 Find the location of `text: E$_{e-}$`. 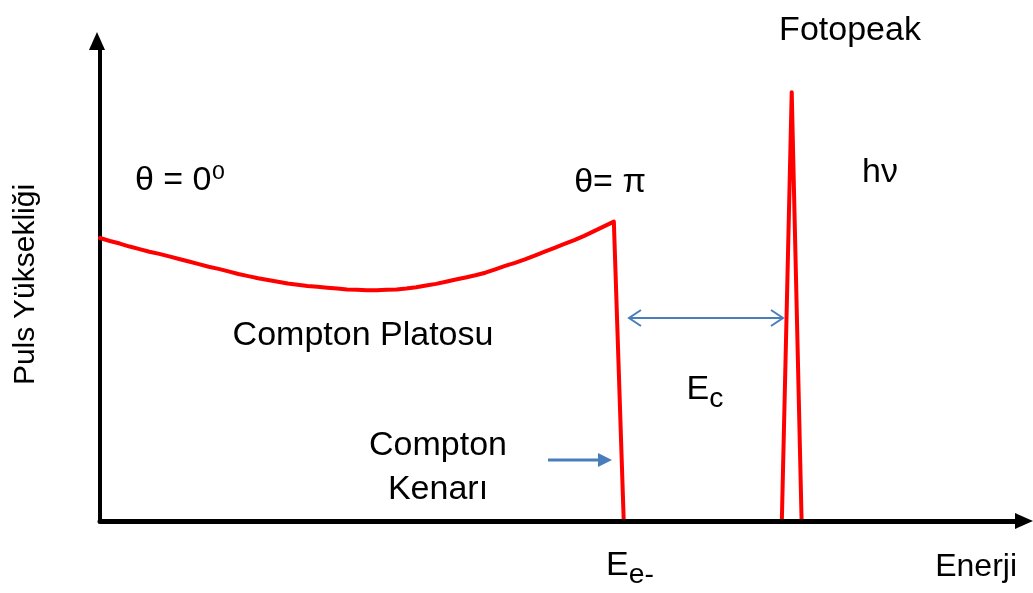

text: E$_{e-}$ is located at coordinates (630, 567).